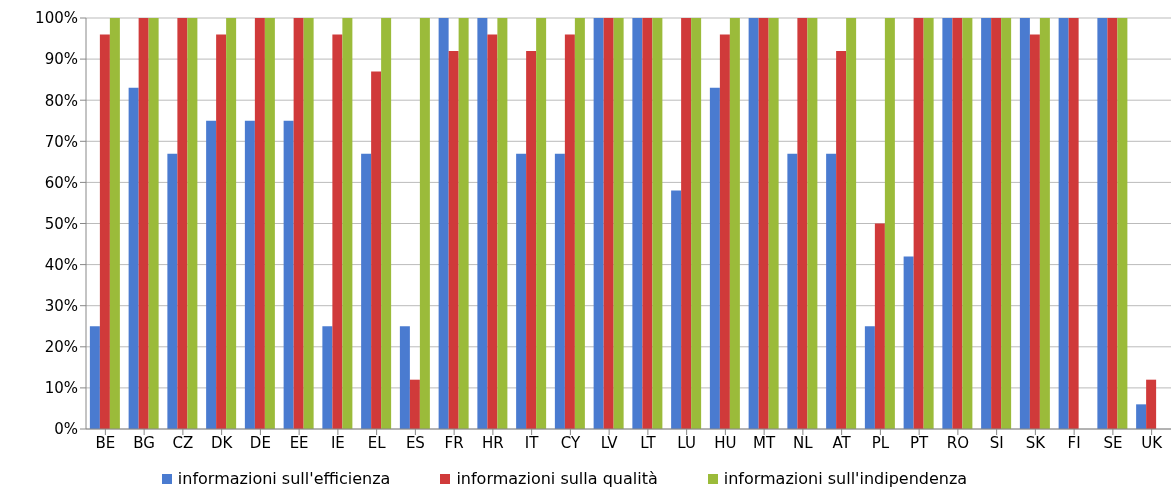 This screenshot has height=488, width=1171. Describe the element at coordinates (283, 478) in the screenshot. I see `legend-label: informazioni sull'efficienza` at that location.